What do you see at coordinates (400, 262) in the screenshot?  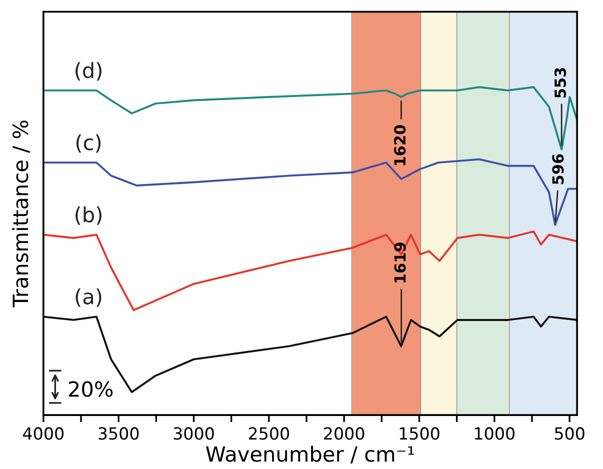 I see `annotation: 1619` at bounding box center [400, 262].